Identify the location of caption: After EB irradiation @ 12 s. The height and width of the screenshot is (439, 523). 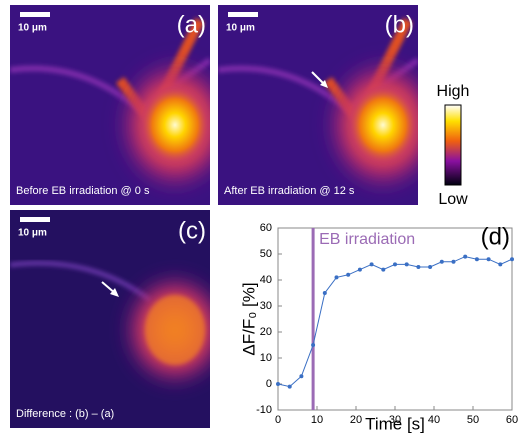
(289, 191).